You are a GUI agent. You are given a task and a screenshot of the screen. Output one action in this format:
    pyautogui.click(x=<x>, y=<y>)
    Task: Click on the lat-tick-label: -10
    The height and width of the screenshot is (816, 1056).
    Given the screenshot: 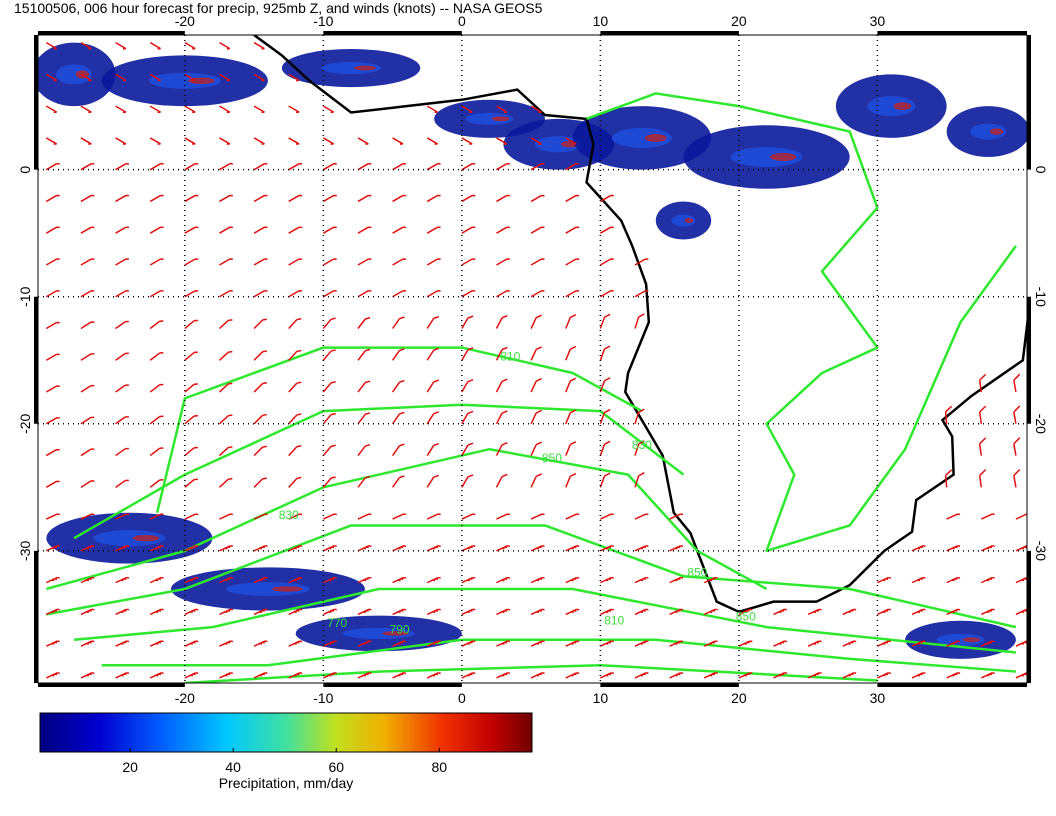 What is the action you would take?
    pyautogui.click(x=25, y=296)
    